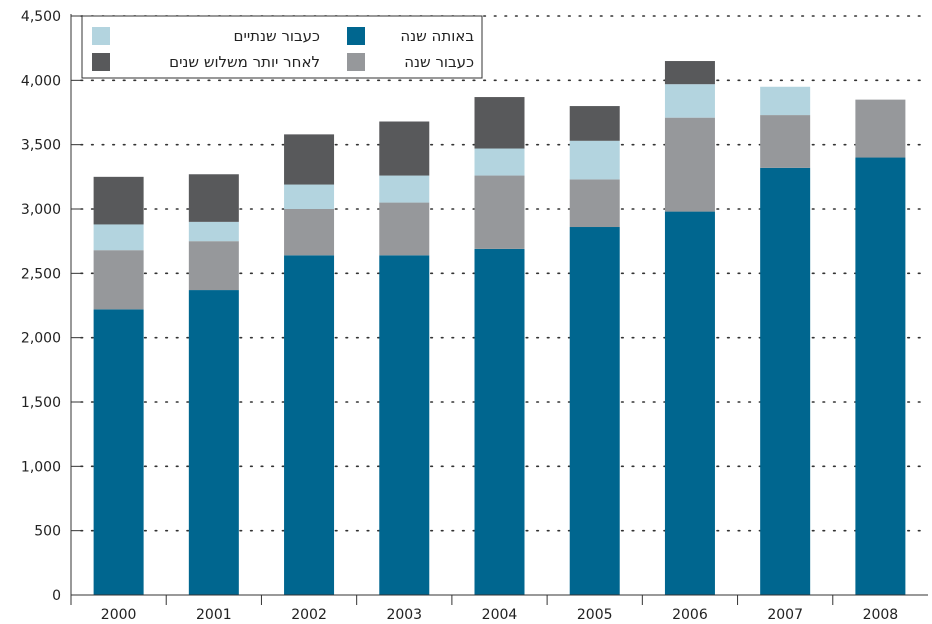 The width and height of the screenshot is (932, 624). Describe the element at coordinates (41, 146) in the screenshot. I see `y-tick-label: 3,500` at that location.